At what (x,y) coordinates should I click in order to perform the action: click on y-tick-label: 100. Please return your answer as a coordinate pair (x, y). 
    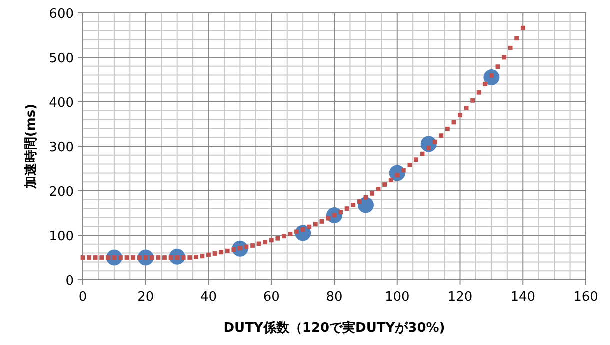
    Looking at the image, I should click on (61, 237).